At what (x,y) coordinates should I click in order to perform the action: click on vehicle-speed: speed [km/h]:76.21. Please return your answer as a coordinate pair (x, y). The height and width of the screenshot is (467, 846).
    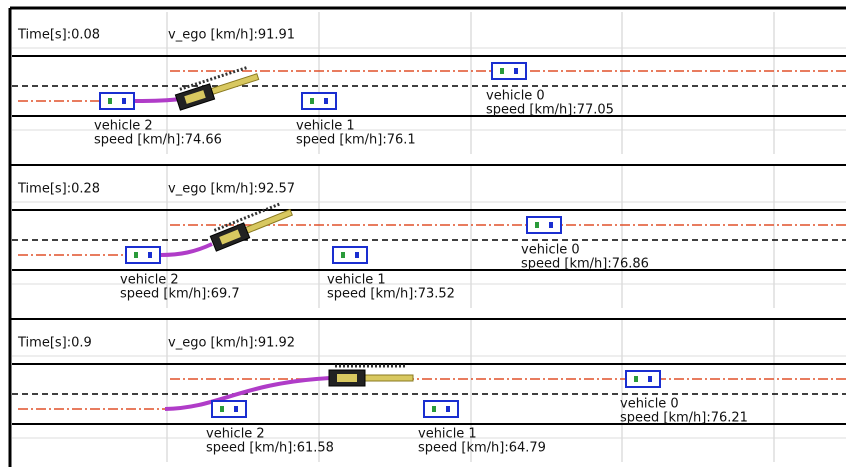
    Looking at the image, I should click on (684, 418).